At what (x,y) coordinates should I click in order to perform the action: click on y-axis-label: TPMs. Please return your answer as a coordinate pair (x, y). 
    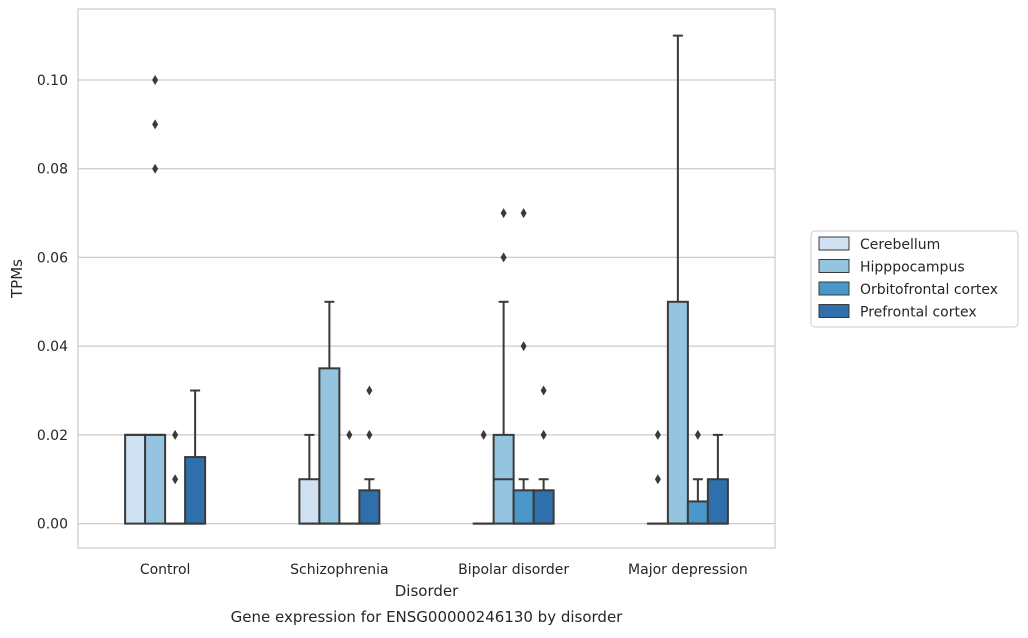
    Looking at the image, I should click on (17, 279).